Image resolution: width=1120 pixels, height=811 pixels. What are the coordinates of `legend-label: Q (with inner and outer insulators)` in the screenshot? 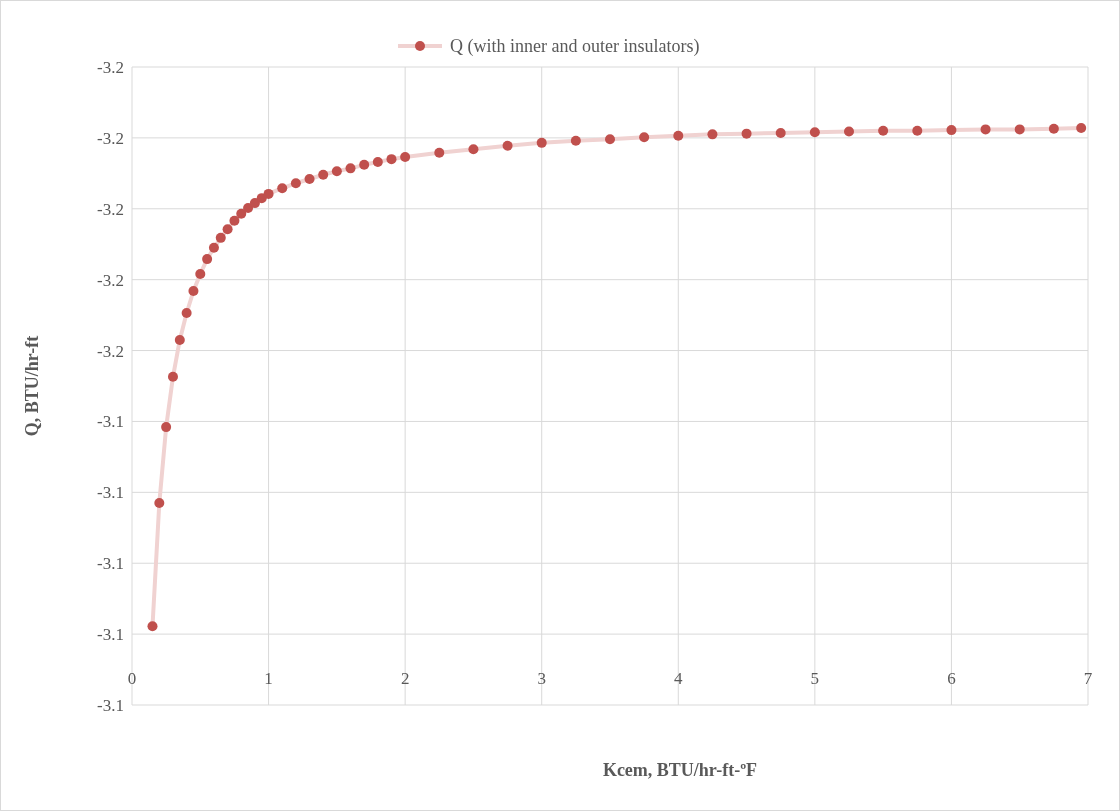 It's located at (575, 47).